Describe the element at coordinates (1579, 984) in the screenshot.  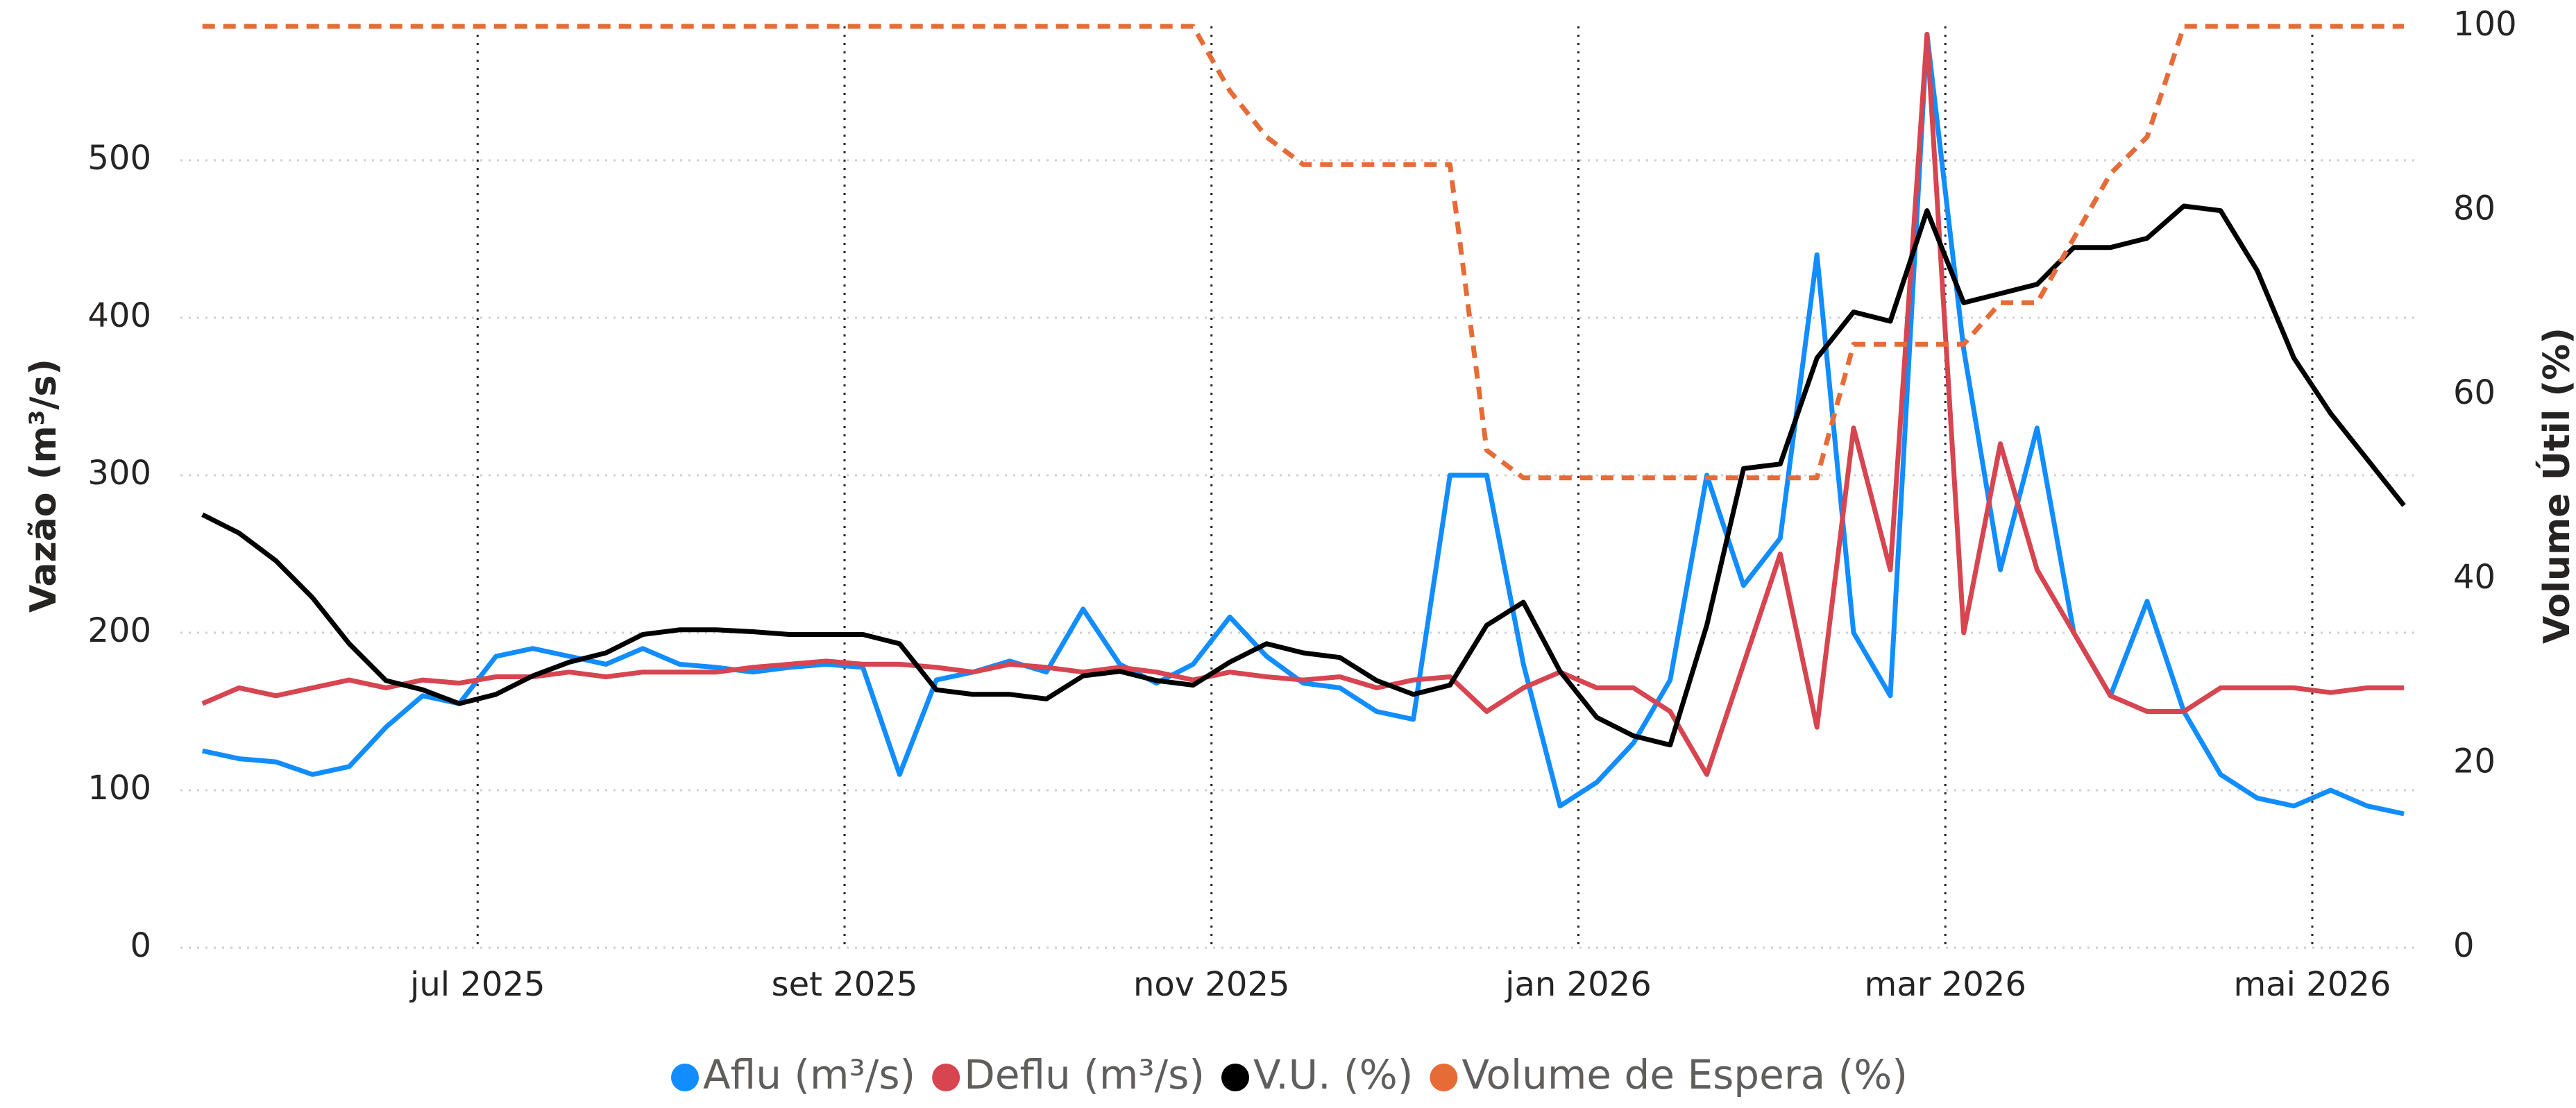
I see `x-tick-label: jan 2026` at that location.